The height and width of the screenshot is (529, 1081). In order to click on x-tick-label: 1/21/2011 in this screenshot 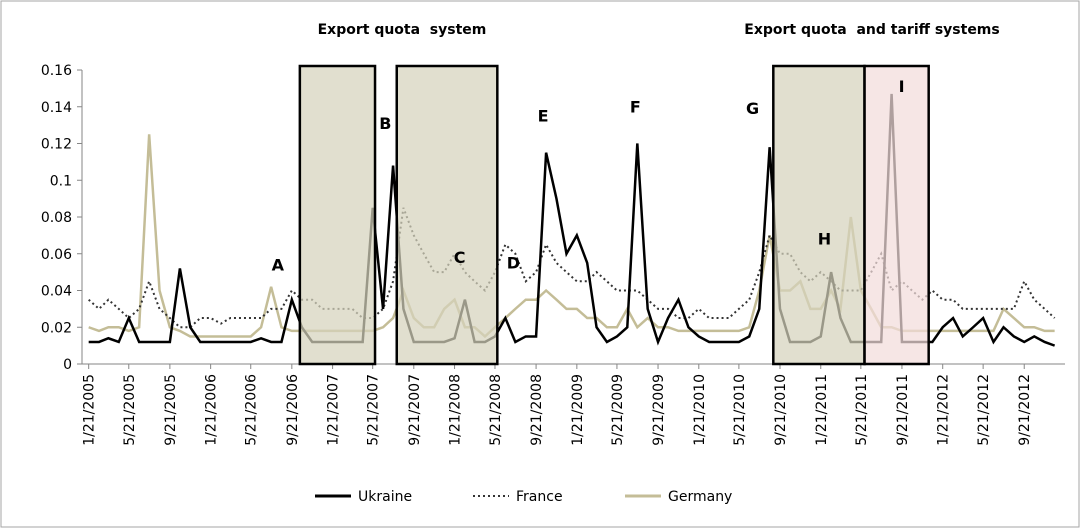, I will do `click(822, 410)`.